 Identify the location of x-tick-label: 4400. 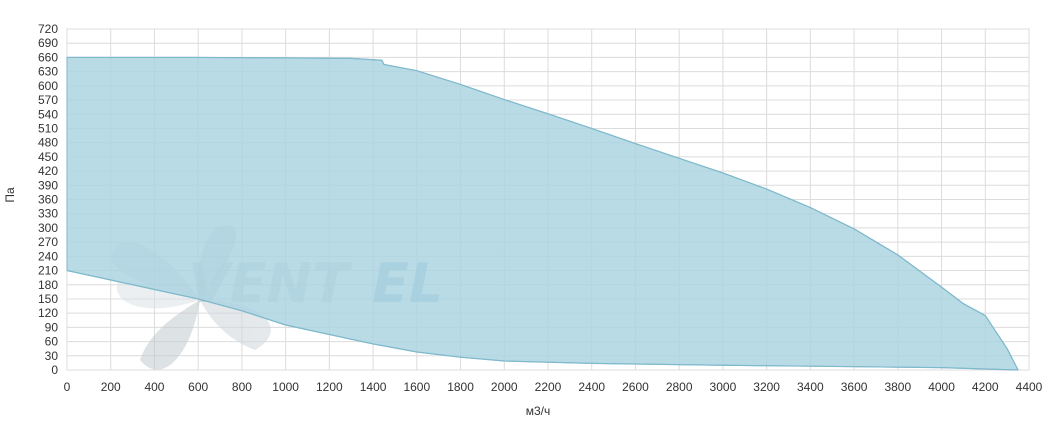
(1029, 387).